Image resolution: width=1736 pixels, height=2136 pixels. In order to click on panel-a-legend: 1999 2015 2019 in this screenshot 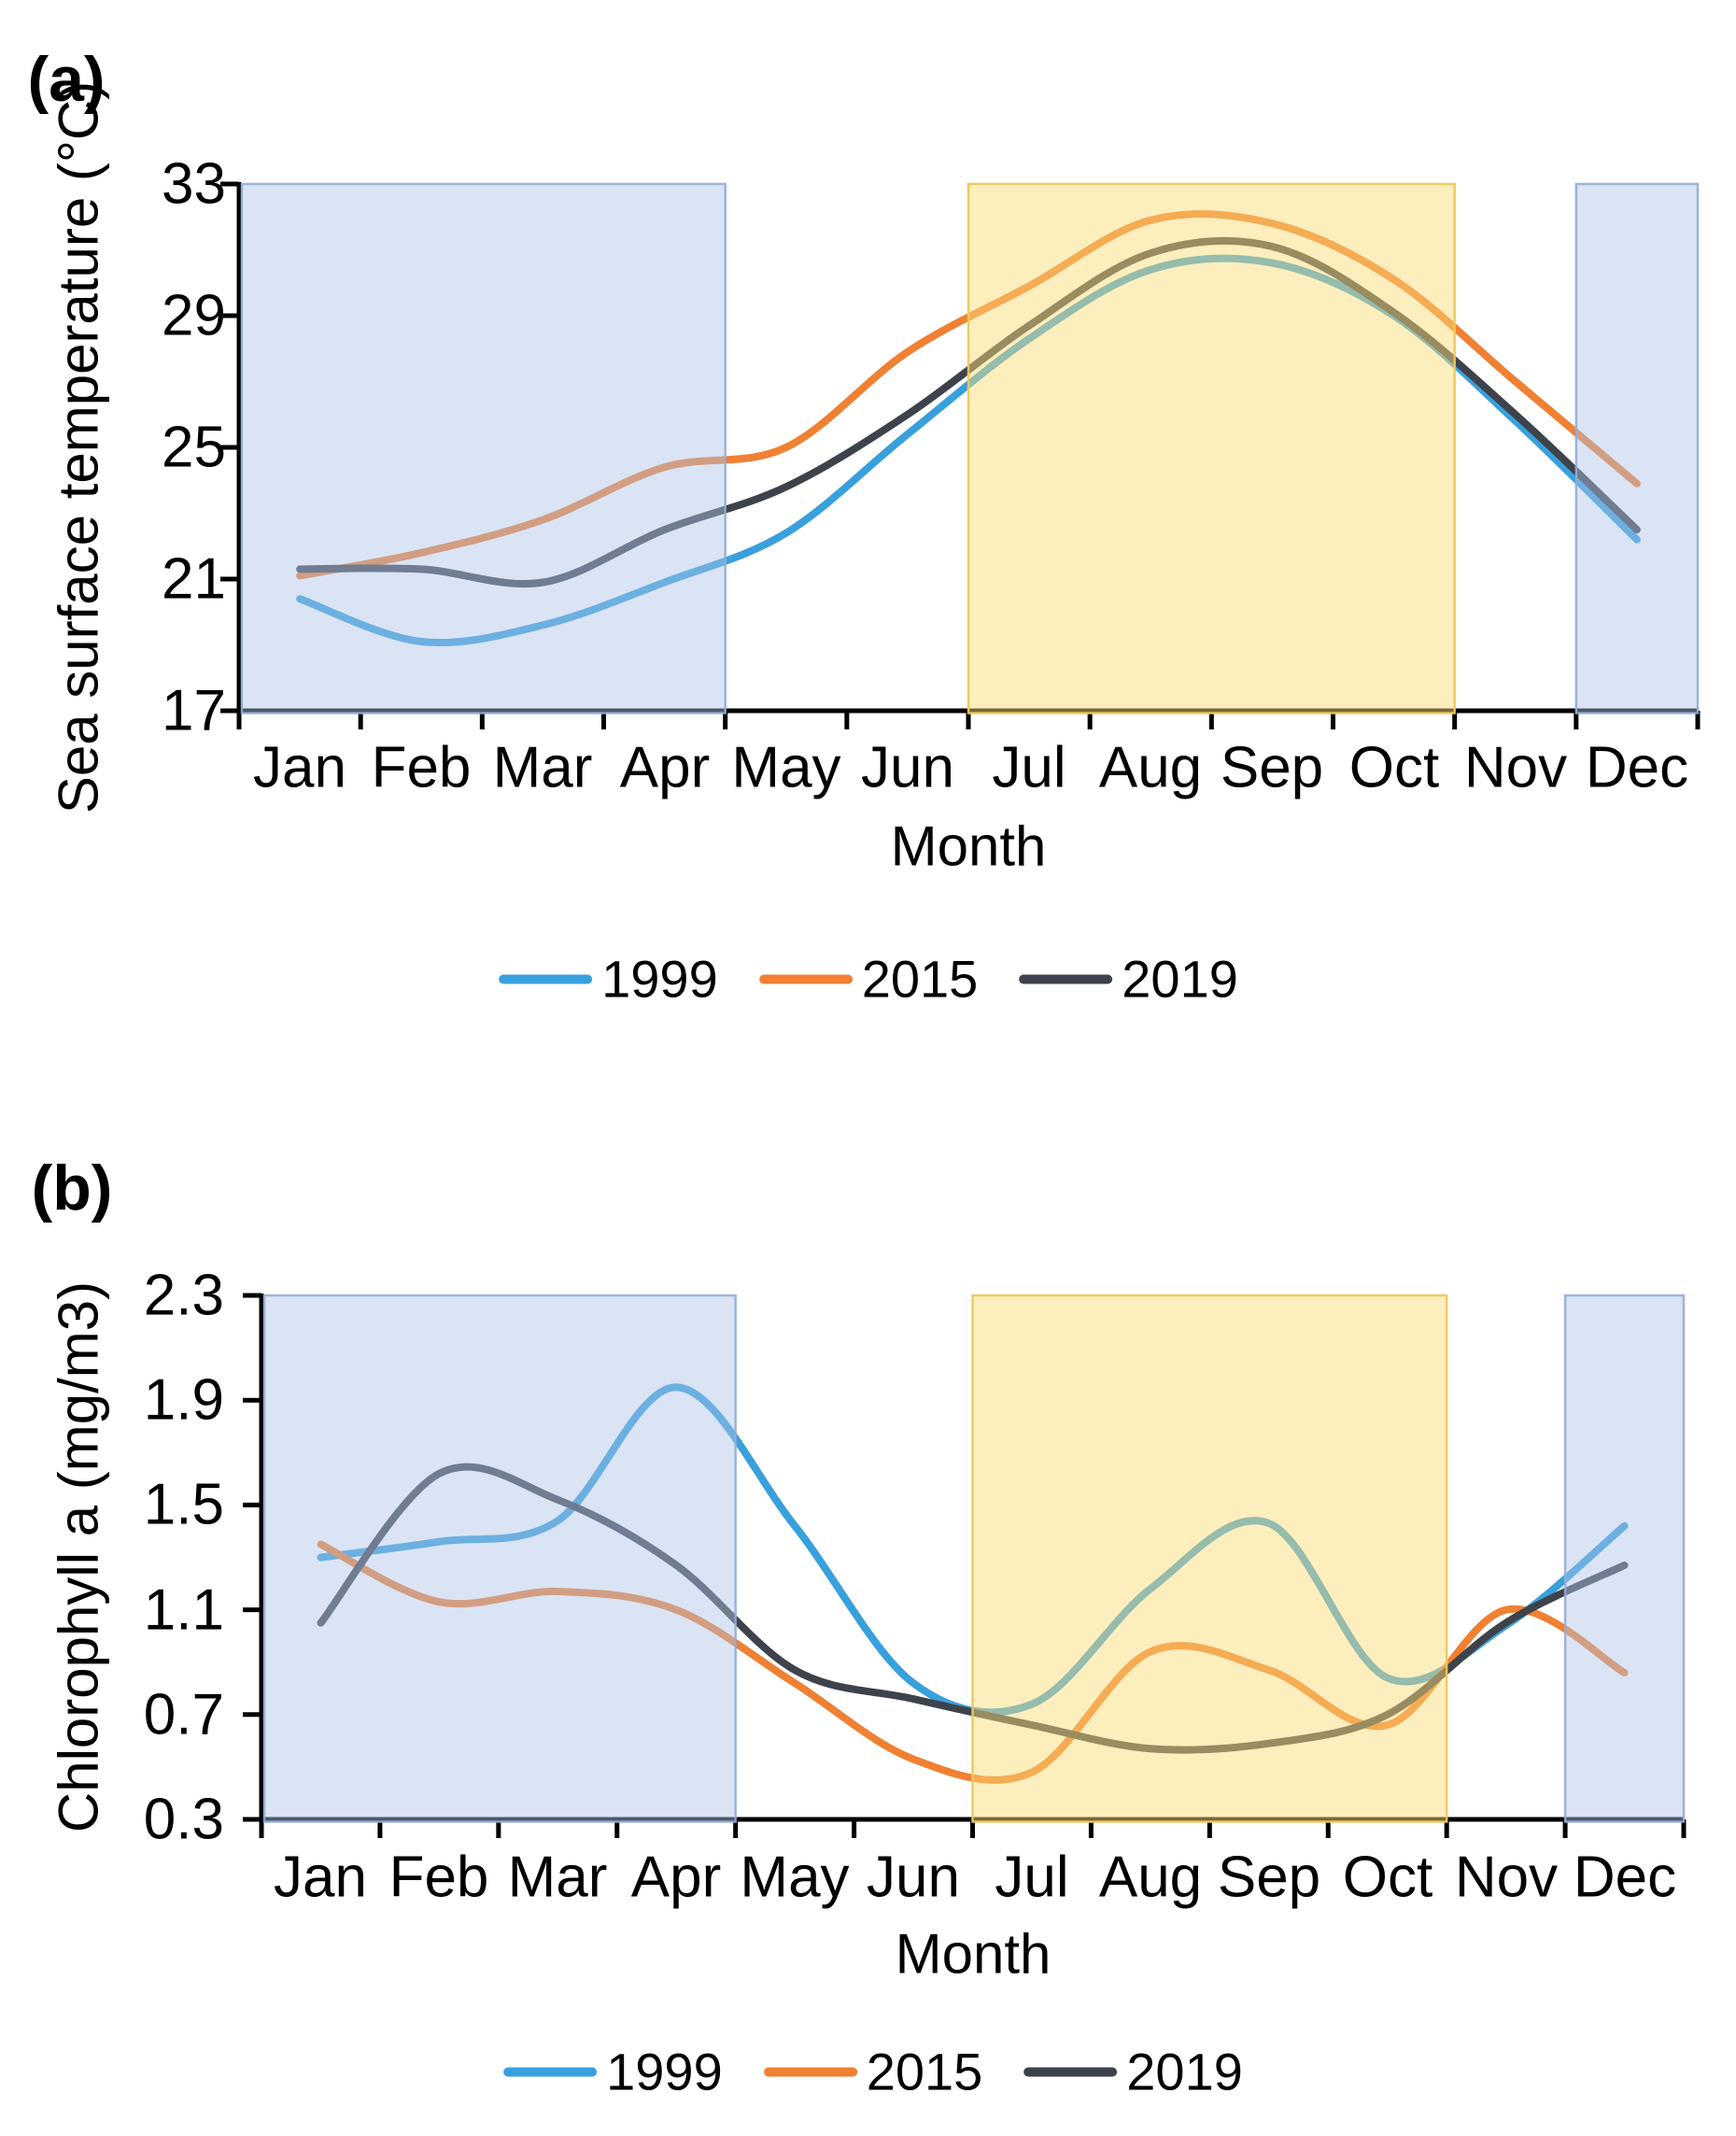, I will do `click(868, 980)`.